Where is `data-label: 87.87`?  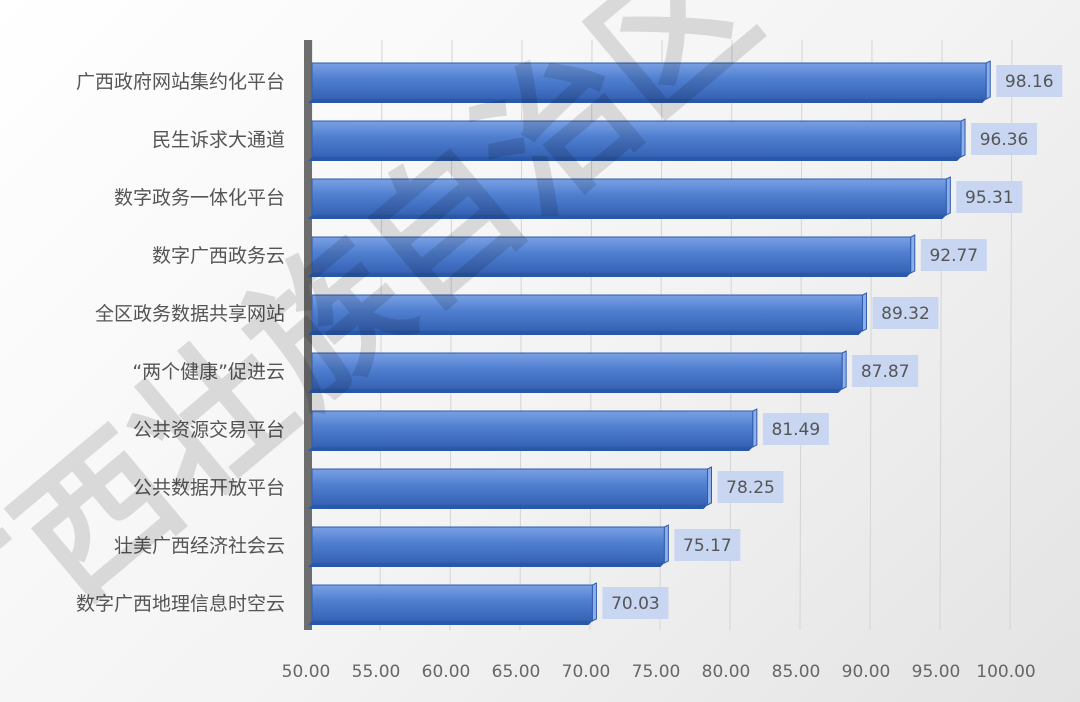
data-label: 87.87 is located at coordinates (885, 372).